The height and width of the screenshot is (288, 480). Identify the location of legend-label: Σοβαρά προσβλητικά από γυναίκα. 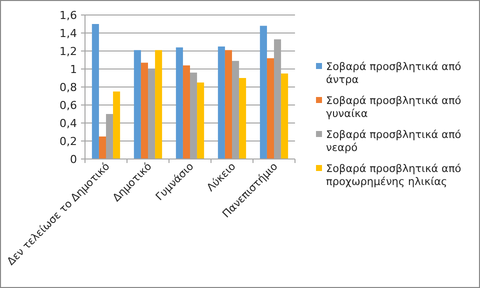
(394, 107).